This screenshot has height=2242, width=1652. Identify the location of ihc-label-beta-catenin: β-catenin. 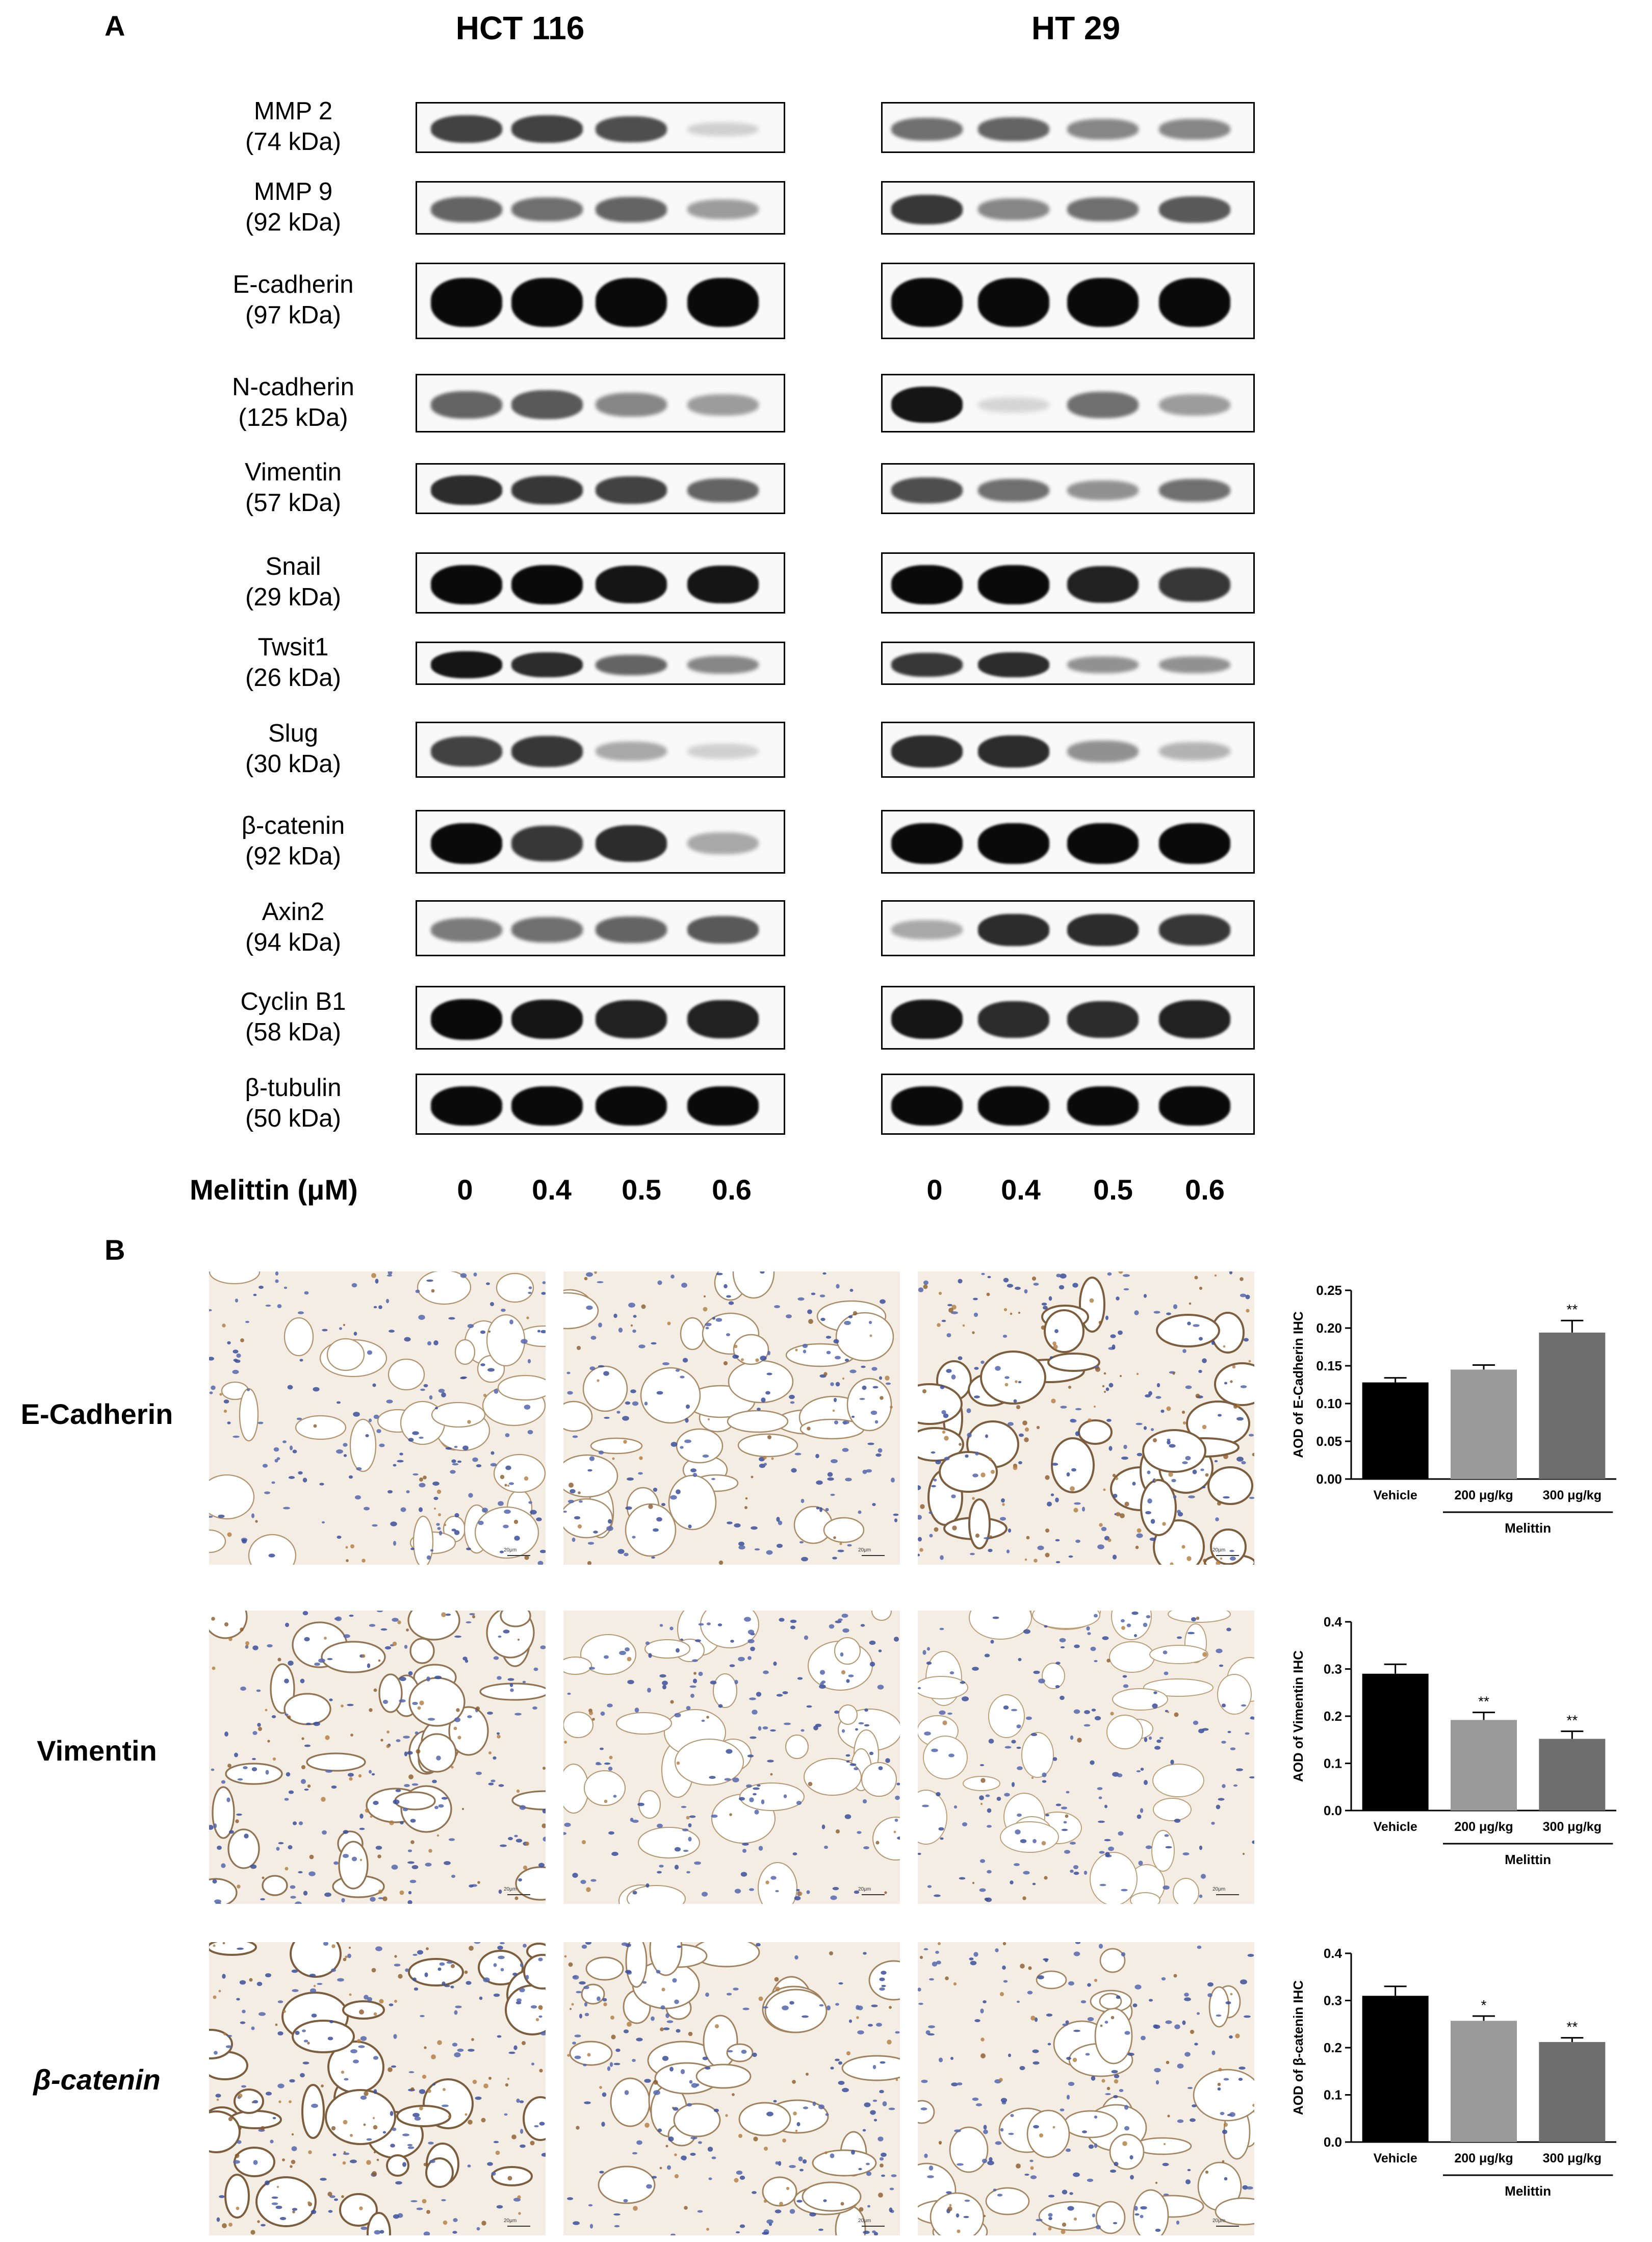
(97, 2079).